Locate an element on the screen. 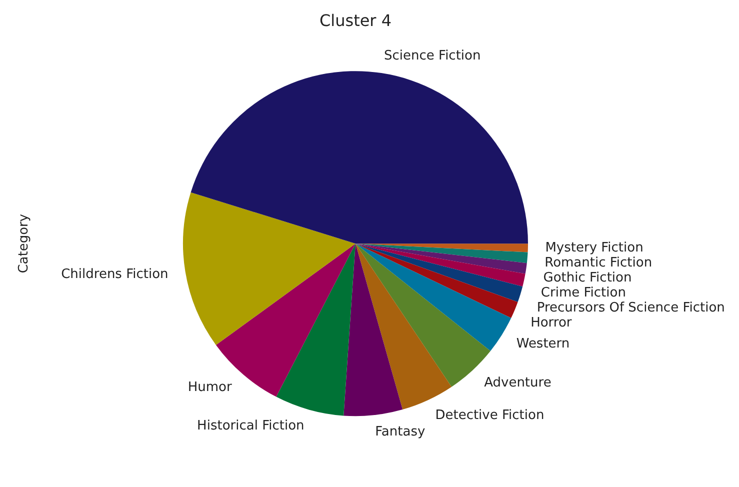 Image resolution: width=739 pixels, height=487 pixels. slice-label: Fantasy is located at coordinates (400, 432).